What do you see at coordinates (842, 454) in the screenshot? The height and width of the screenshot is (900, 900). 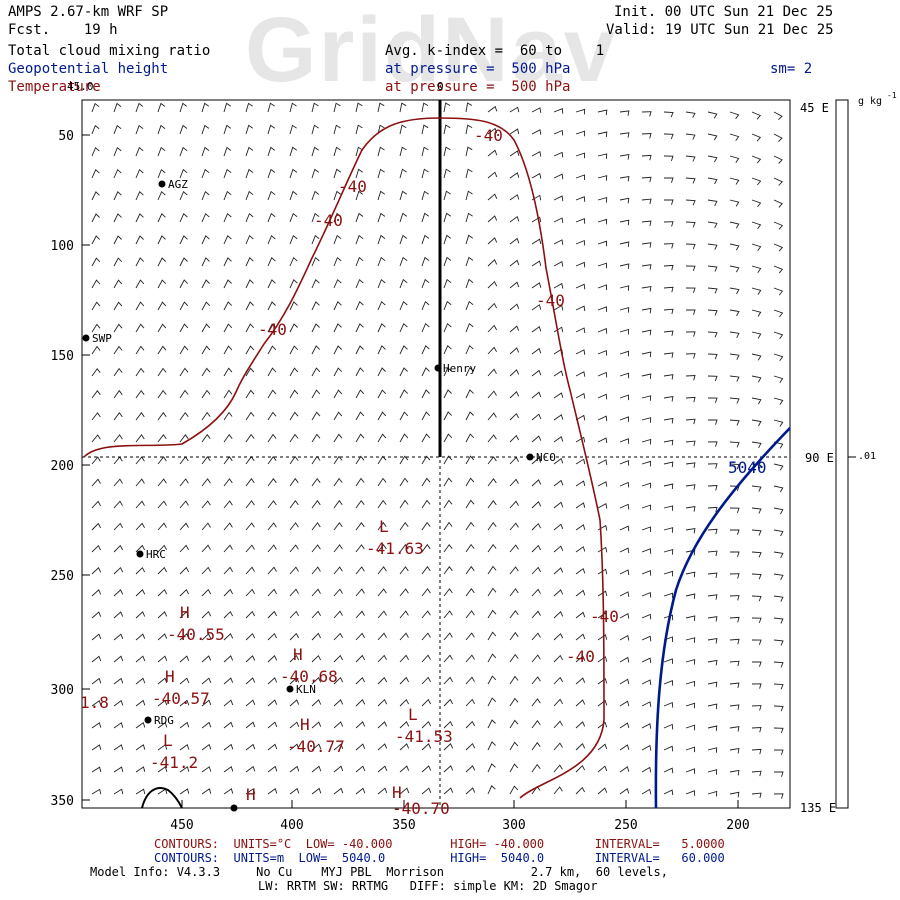 I see `colorbar` at bounding box center [842, 454].